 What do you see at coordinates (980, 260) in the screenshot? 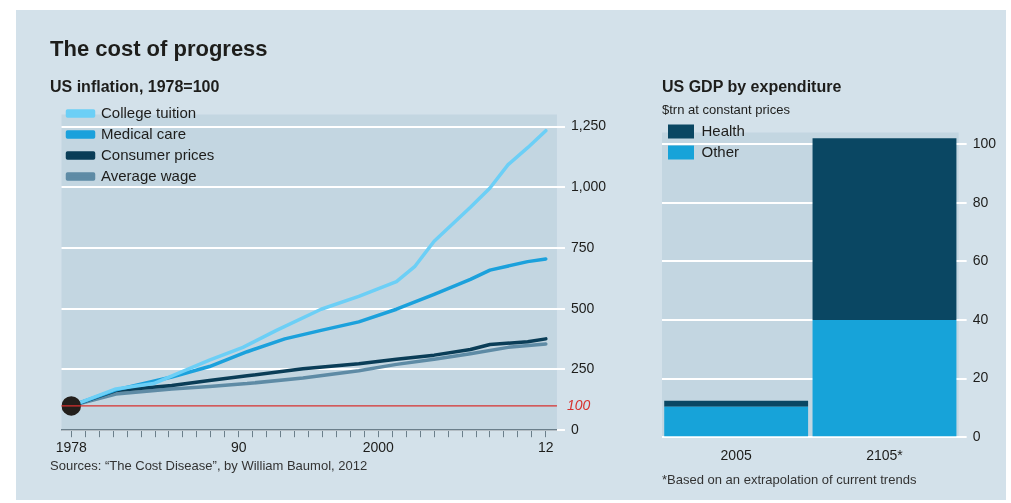
I see `y-tick-label: 60` at bounding box center [980, 260].